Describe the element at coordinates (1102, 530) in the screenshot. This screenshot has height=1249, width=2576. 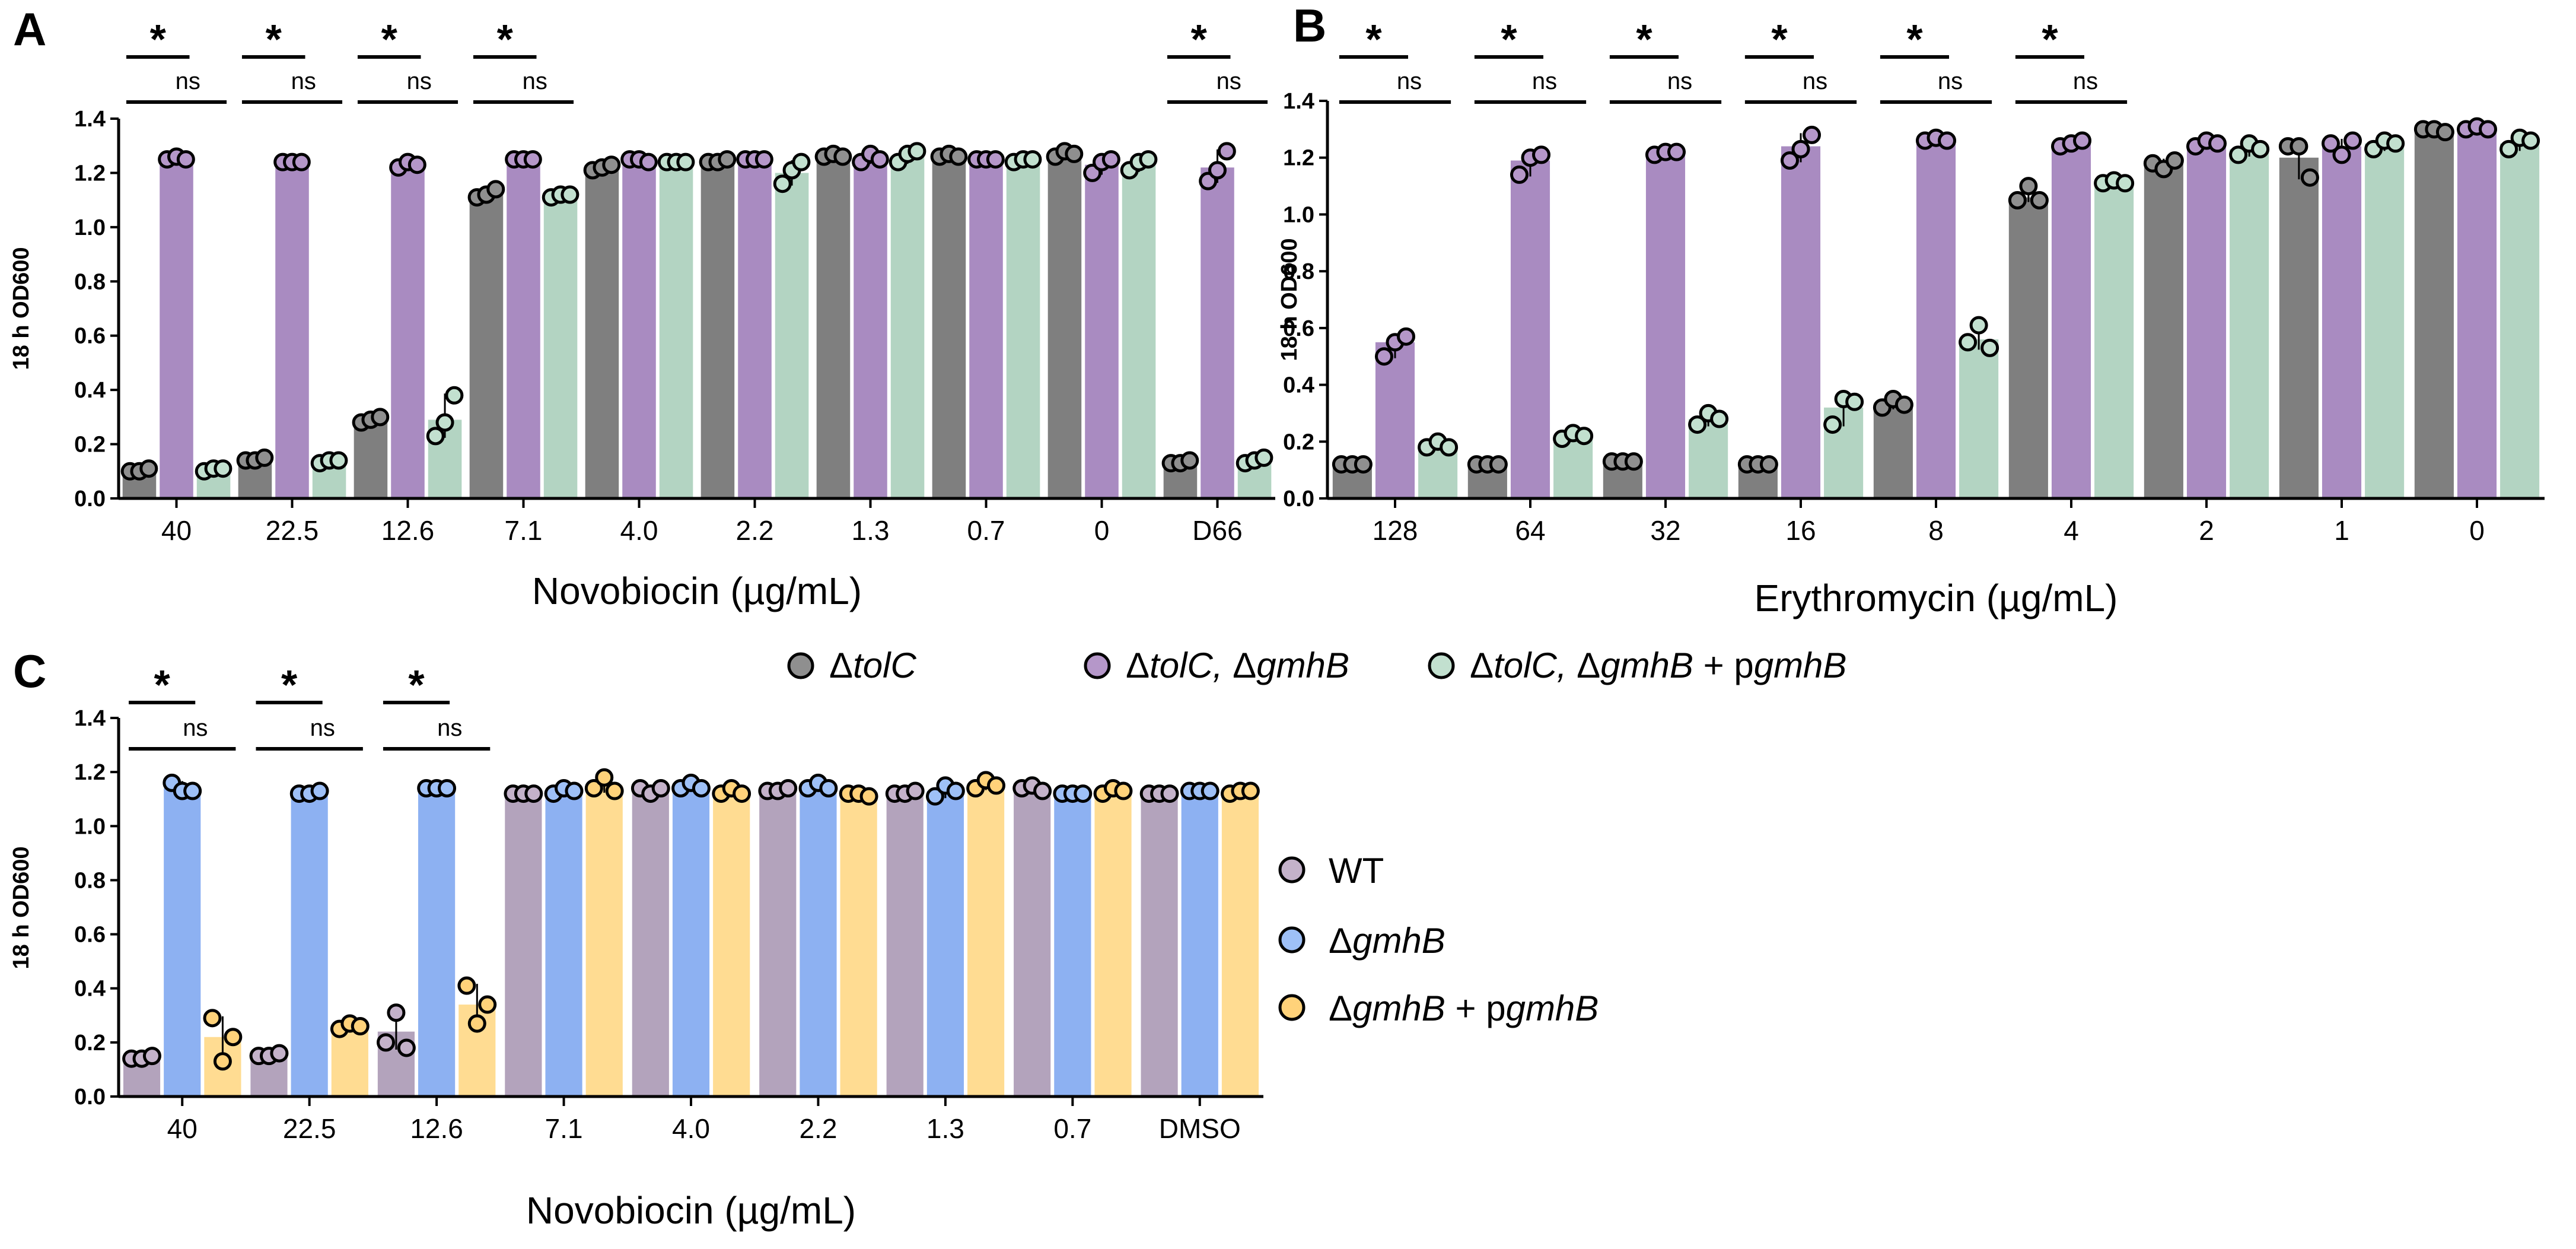
I see `x-tick-label: 0` at that location.